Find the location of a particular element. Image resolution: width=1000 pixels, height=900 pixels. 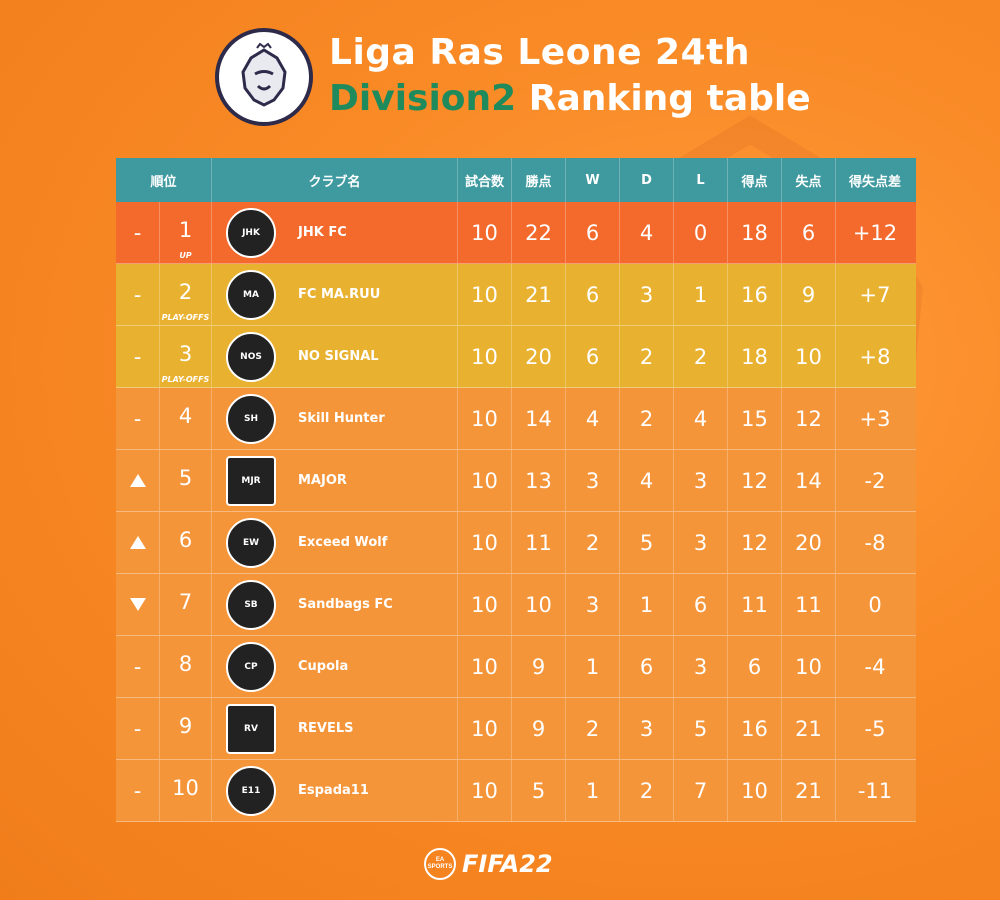

wins-cell: 6 is located at coordinates (593, 232).